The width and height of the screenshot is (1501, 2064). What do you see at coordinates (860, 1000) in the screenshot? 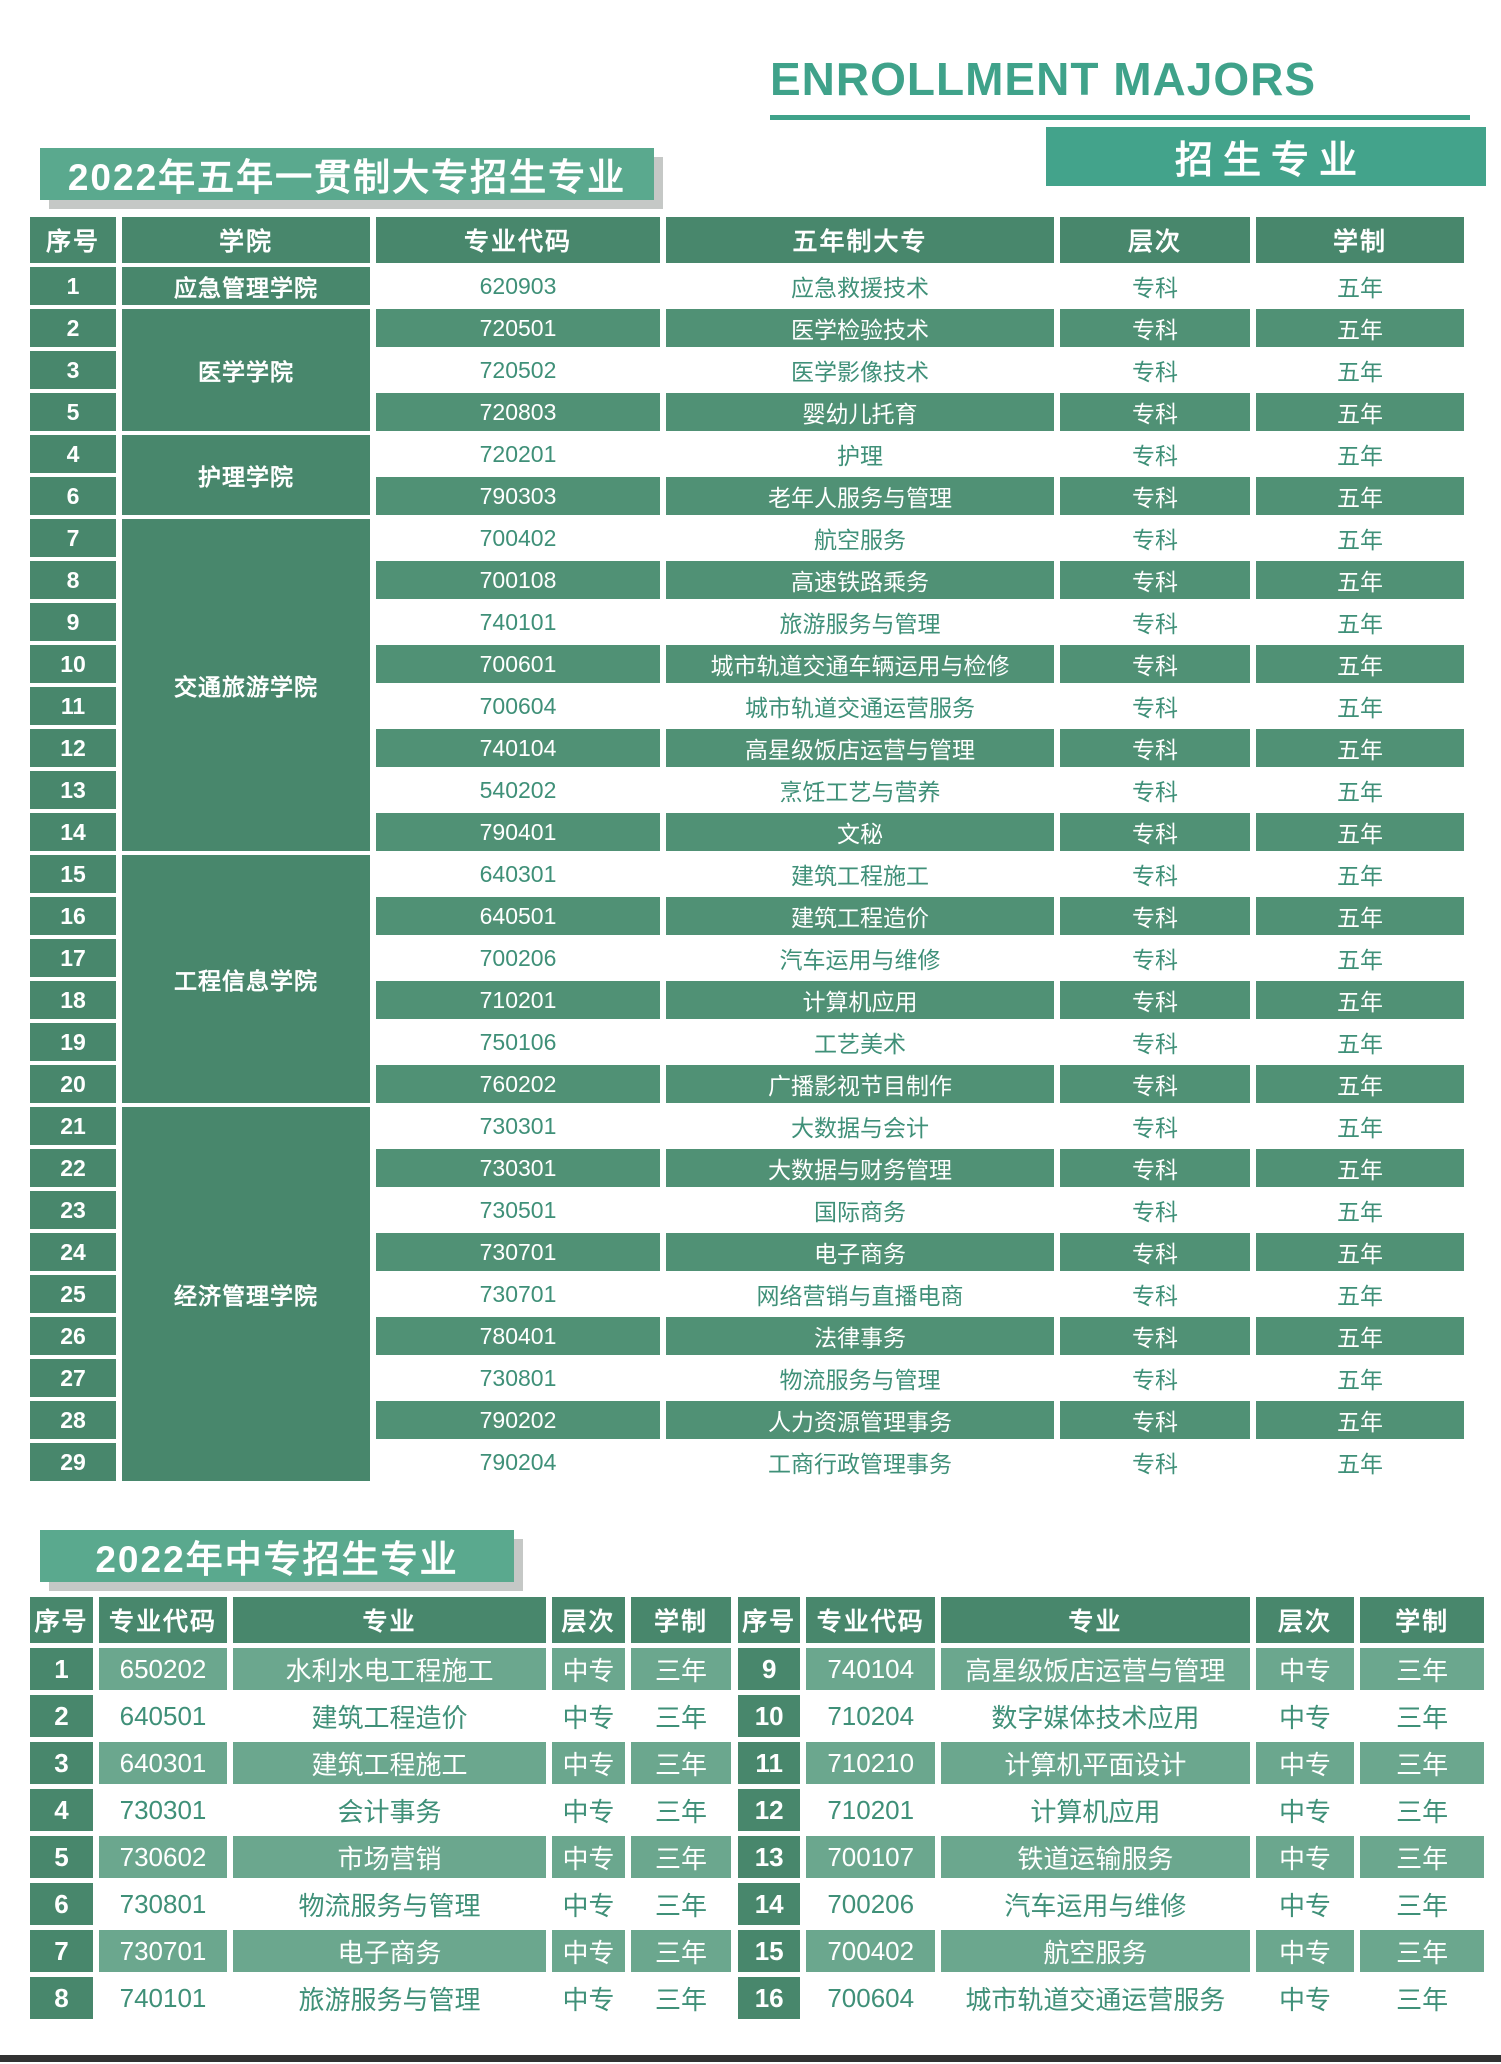
I see `major-name-cell: 计算机应用` at bounding box center [860, 1000].